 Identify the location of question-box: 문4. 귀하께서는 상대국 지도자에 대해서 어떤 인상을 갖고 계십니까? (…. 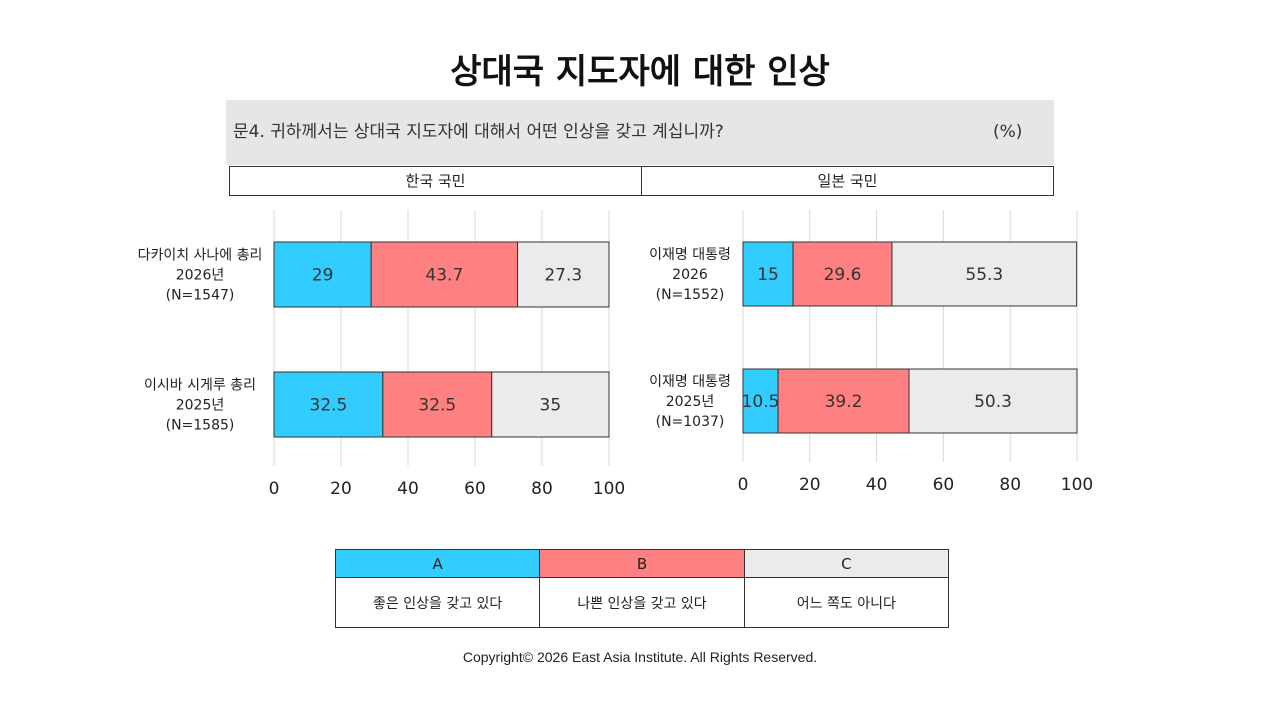
(640, 132).